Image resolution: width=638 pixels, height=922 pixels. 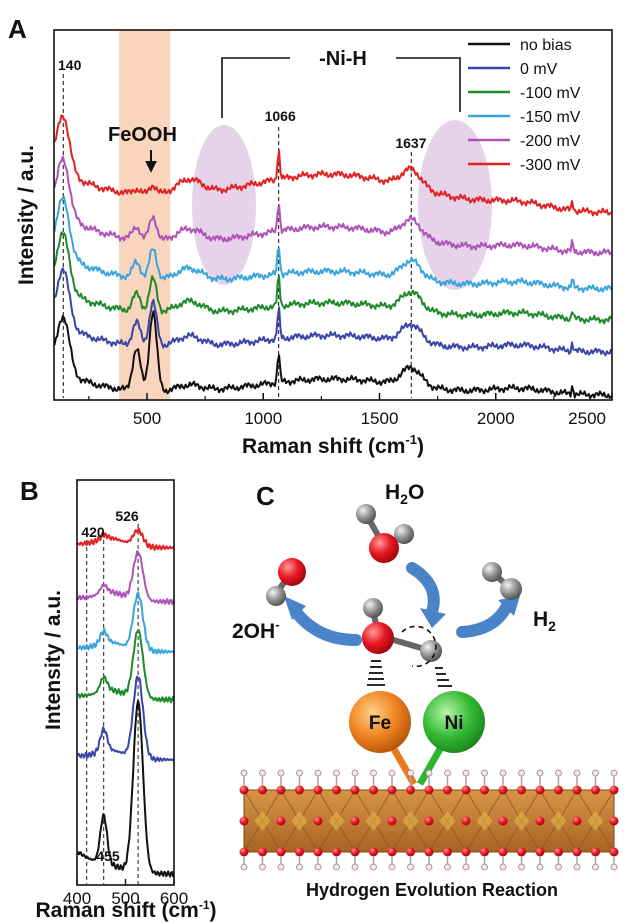 I want to click on ni-label: Ni, so click(x=454, y=723).